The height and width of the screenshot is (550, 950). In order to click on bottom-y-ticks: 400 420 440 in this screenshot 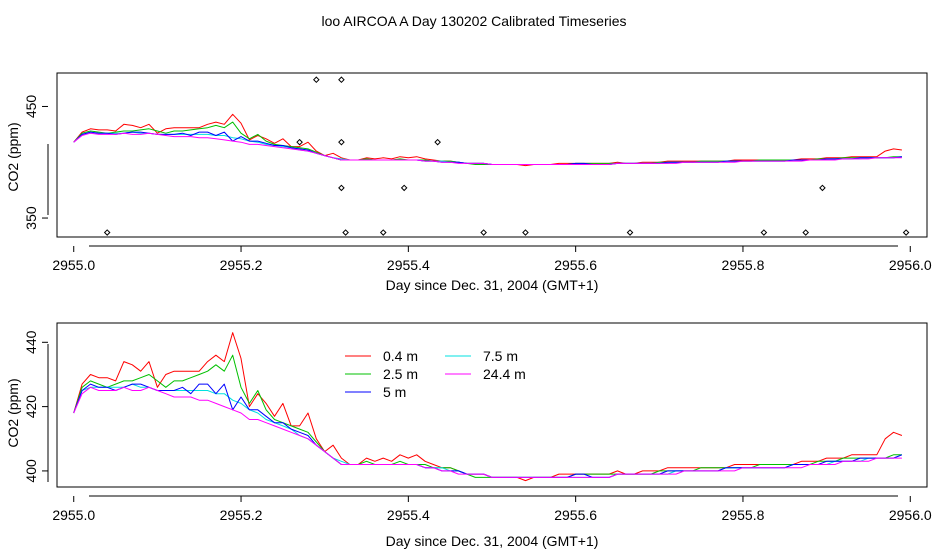, I will do `click(35, 406)`.